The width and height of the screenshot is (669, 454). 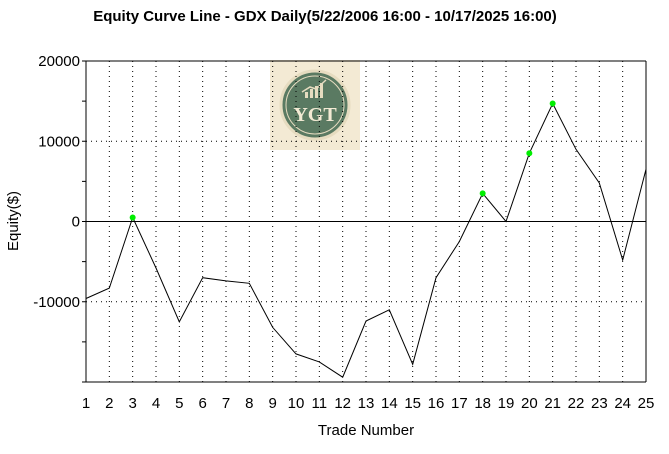 I want to click on watermark-logo: YGT, so click(x=315, y=105).